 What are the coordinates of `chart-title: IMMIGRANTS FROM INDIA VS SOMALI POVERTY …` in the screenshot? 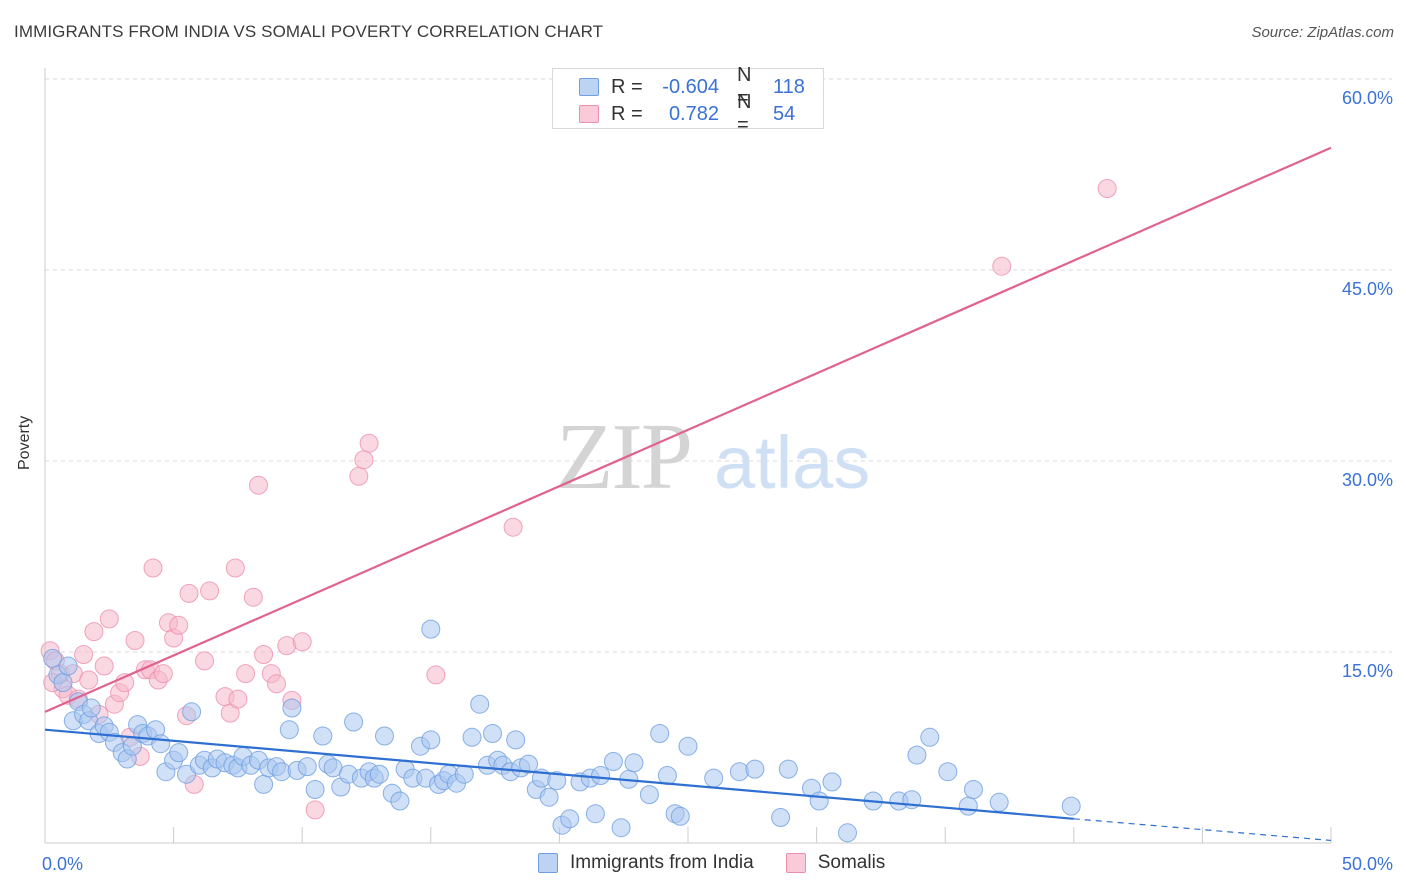 It's located at (309, 31).